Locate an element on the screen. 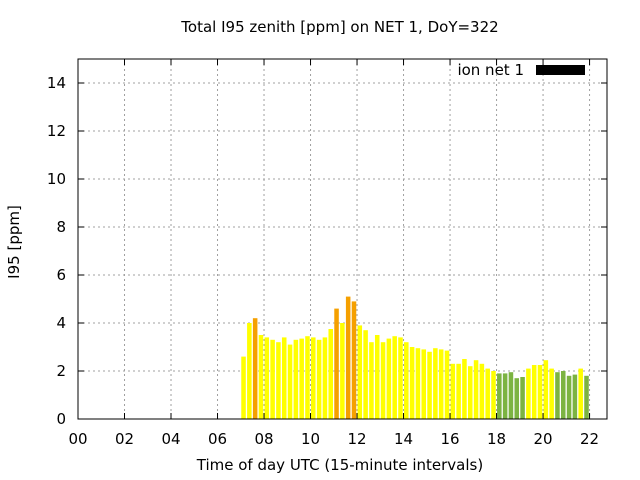  y-tick-label: 14 is located at coordinates (56, 83).